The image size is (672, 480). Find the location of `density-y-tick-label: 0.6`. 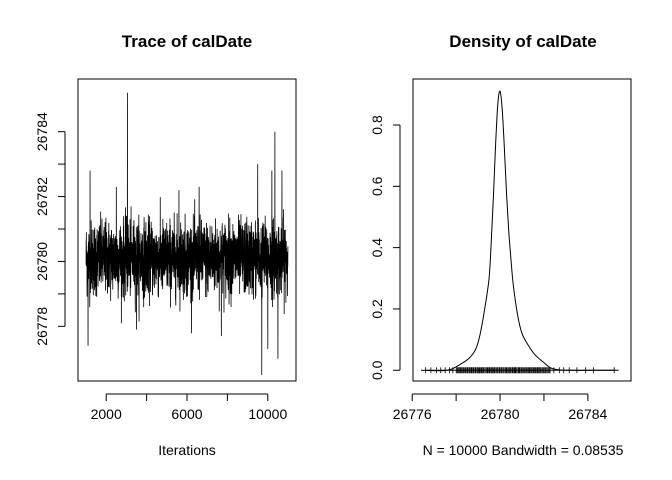

density-y-tick-label: 0.6 is located at coordinates (377, 186).